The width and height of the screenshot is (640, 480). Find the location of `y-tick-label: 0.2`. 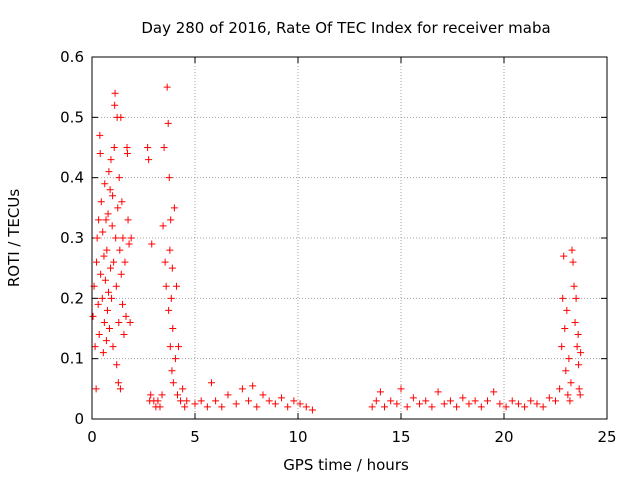

y-tick-label: 0.2 is located at coordinates (72, 298).